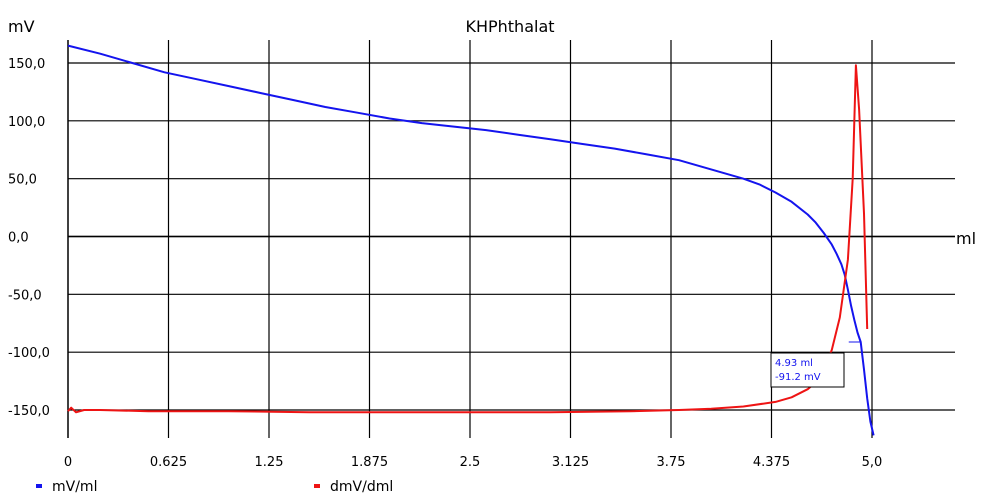  What do you see at coordinates (29, 411) in the screenshot?
I see `y-tick-label: -150,0` at bounding box center [29, 411].